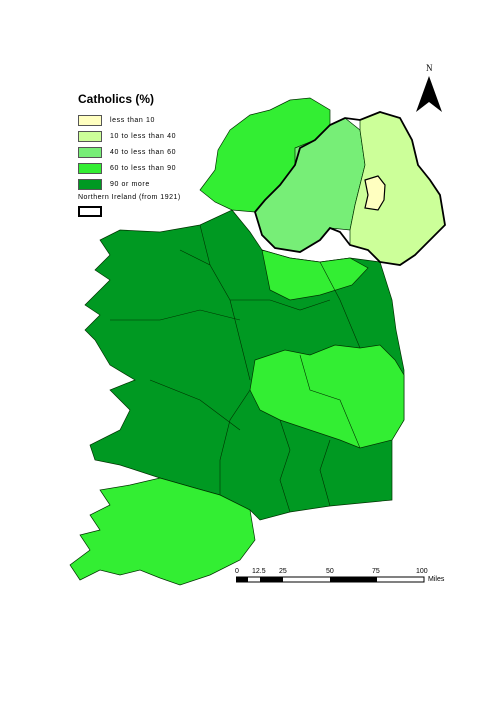  I want to click on scale-bar, so click(330, 579).